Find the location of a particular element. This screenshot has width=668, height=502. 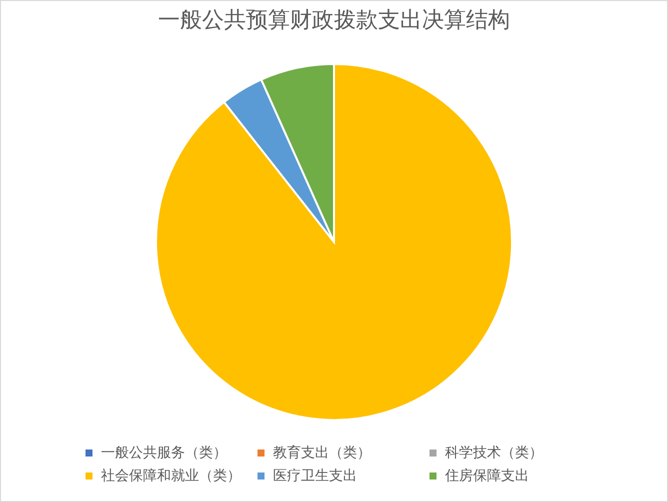

chart-title: 一般公共预算财政拨款支出决算结构 is located at coordinates (334, 20).